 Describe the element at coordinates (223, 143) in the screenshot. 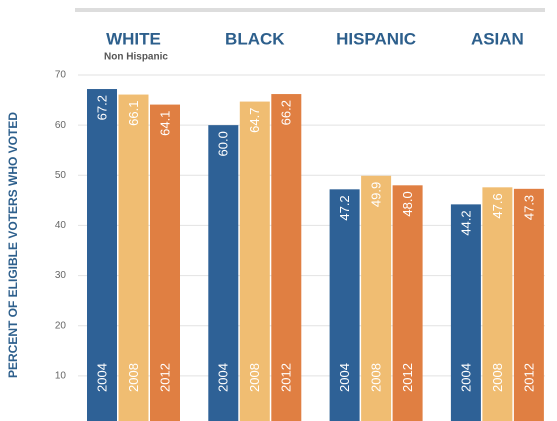

I see `value-label: 60.0` at that location.